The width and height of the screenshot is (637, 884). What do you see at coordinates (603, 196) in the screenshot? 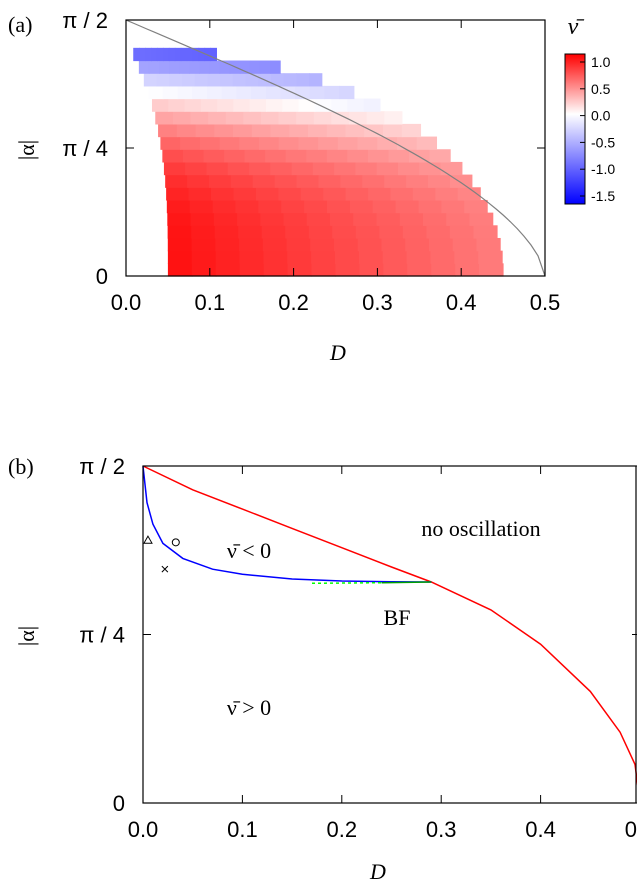
I see `colorbar-tick-label: -1.5` at bounding box center [603, 196].